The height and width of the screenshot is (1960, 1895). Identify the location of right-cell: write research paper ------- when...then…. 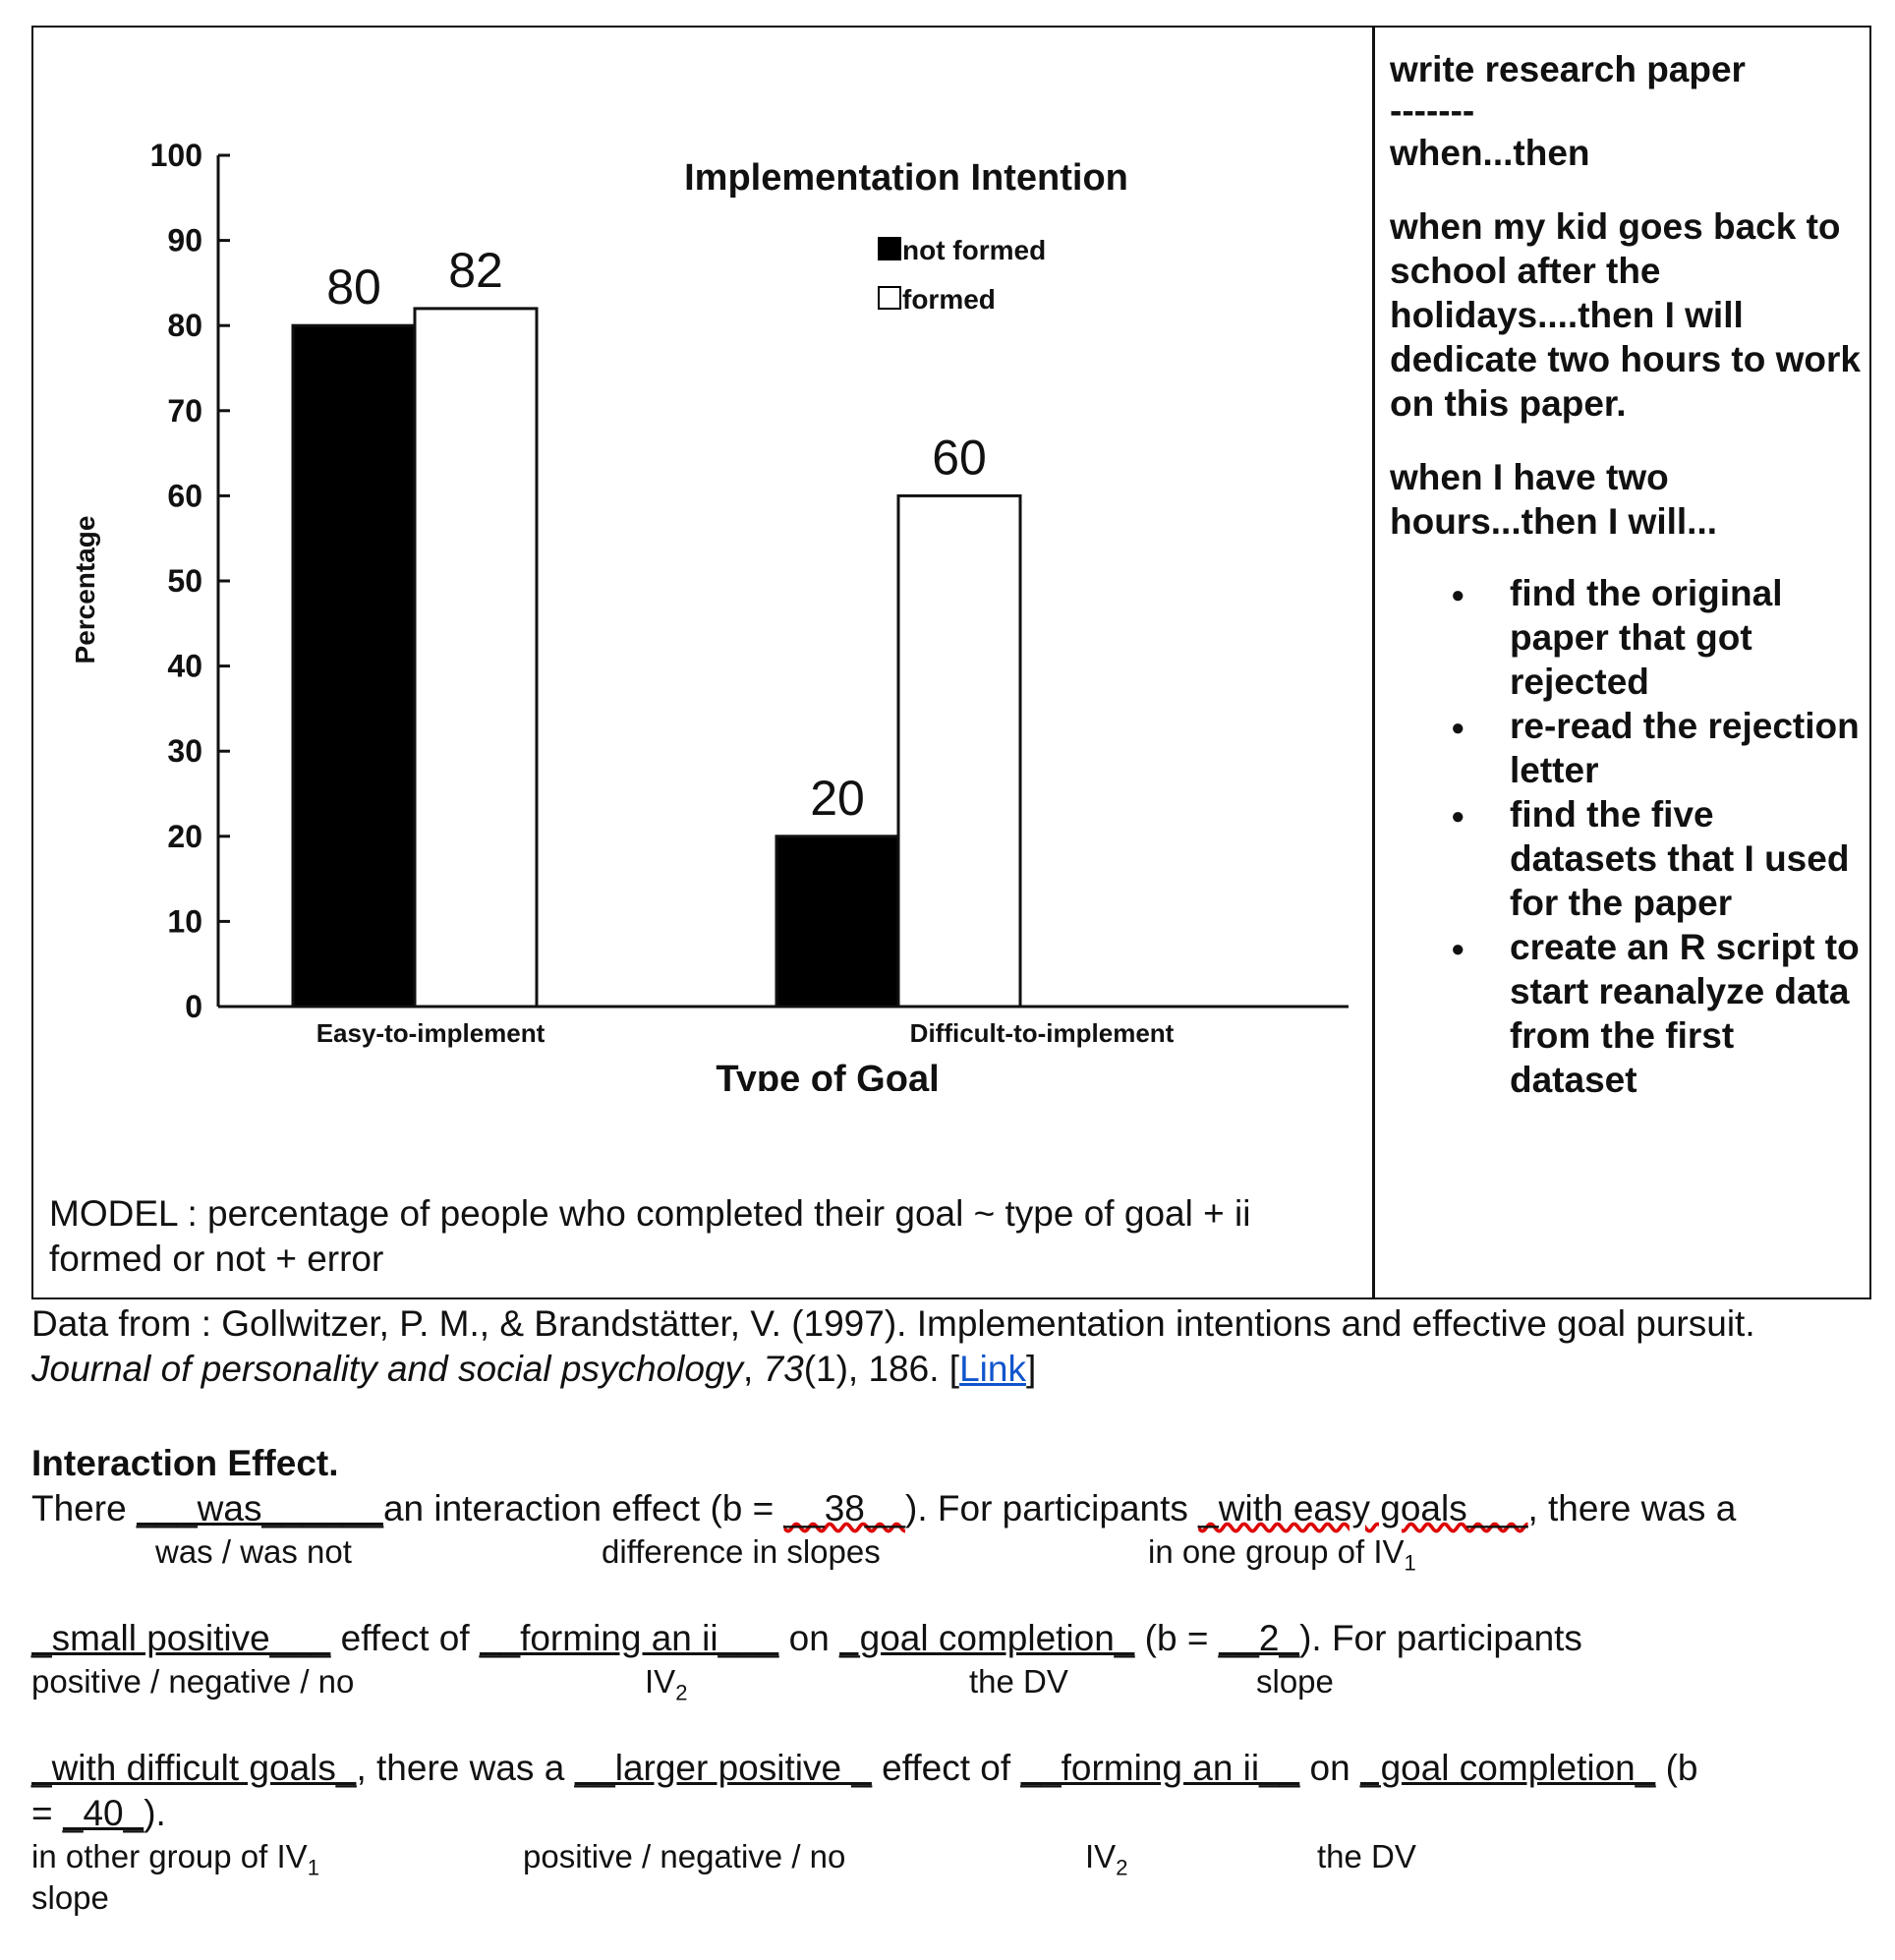
(1626, 575).